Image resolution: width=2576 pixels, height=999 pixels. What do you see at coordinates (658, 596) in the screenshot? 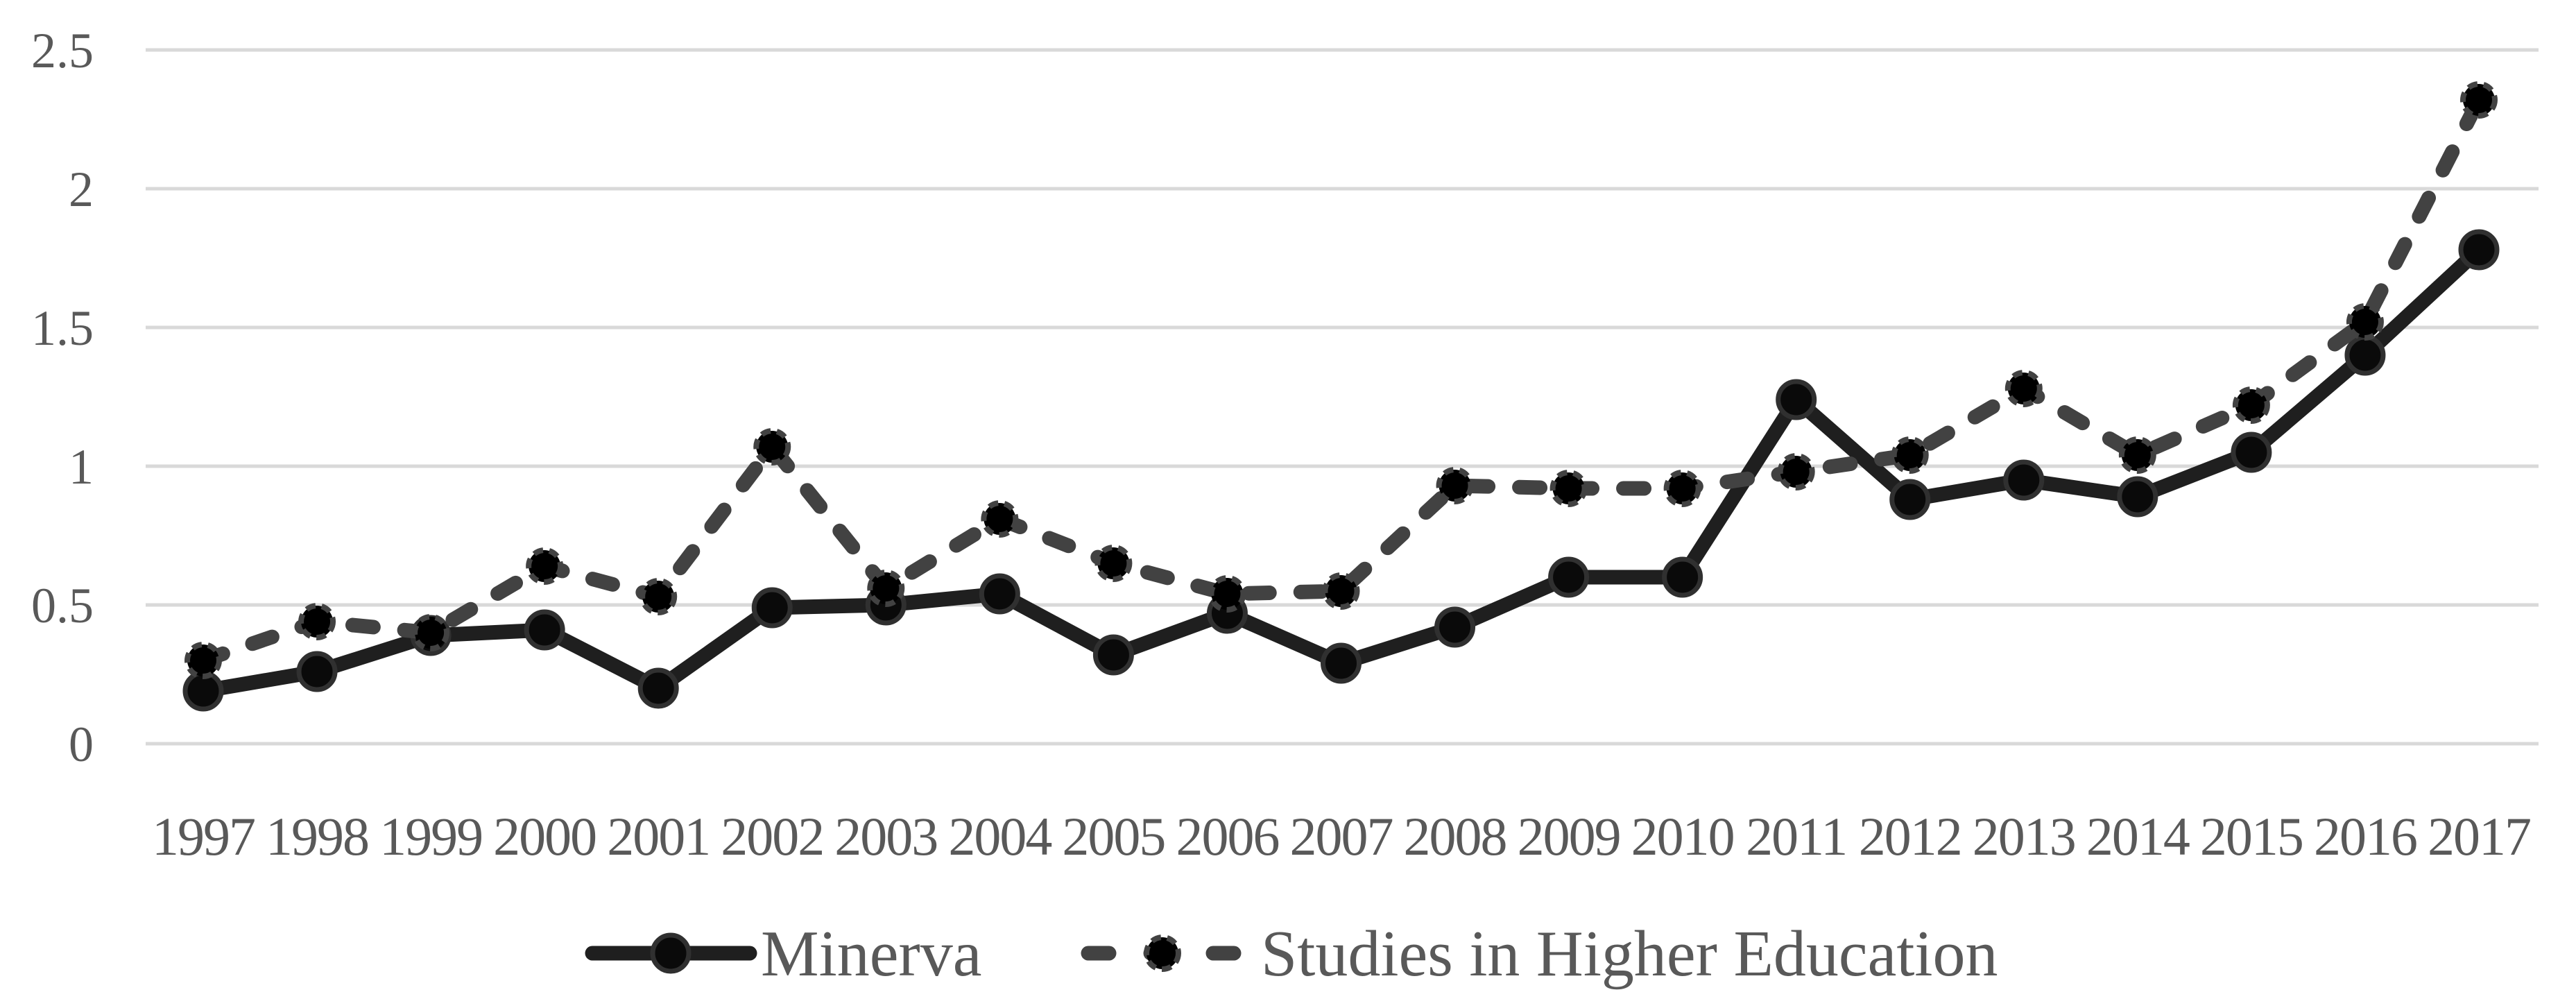
I see `studies-in-higher-education-point-2001` at bounding box center [658, 596].